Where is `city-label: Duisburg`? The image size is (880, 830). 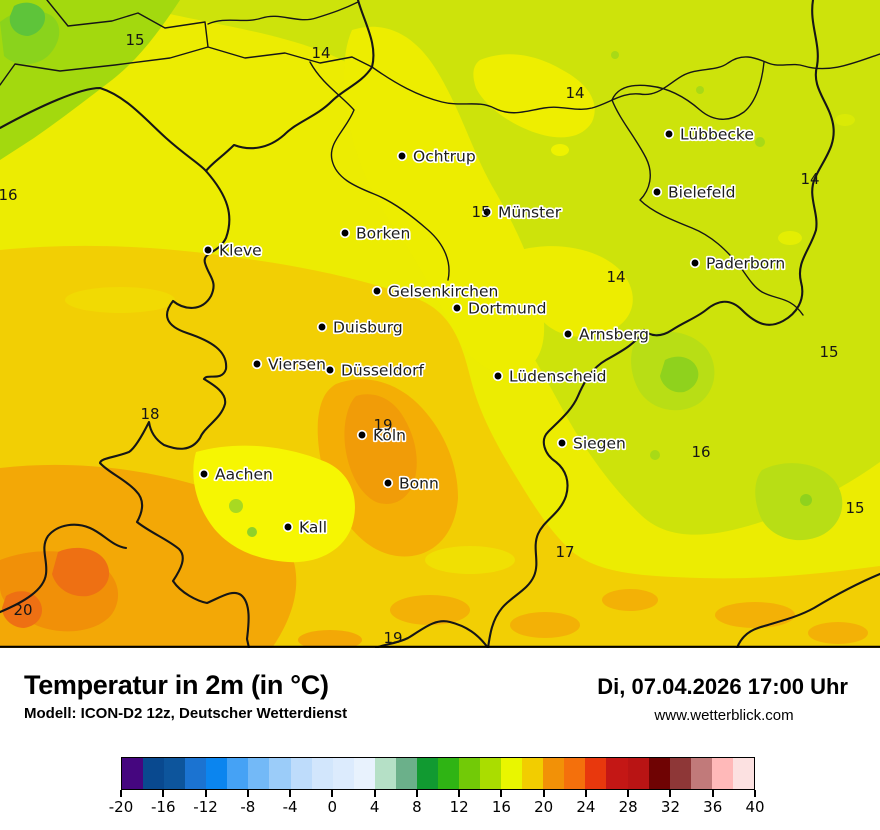
city-label: Duisburg is located at coordinates (368, 328).